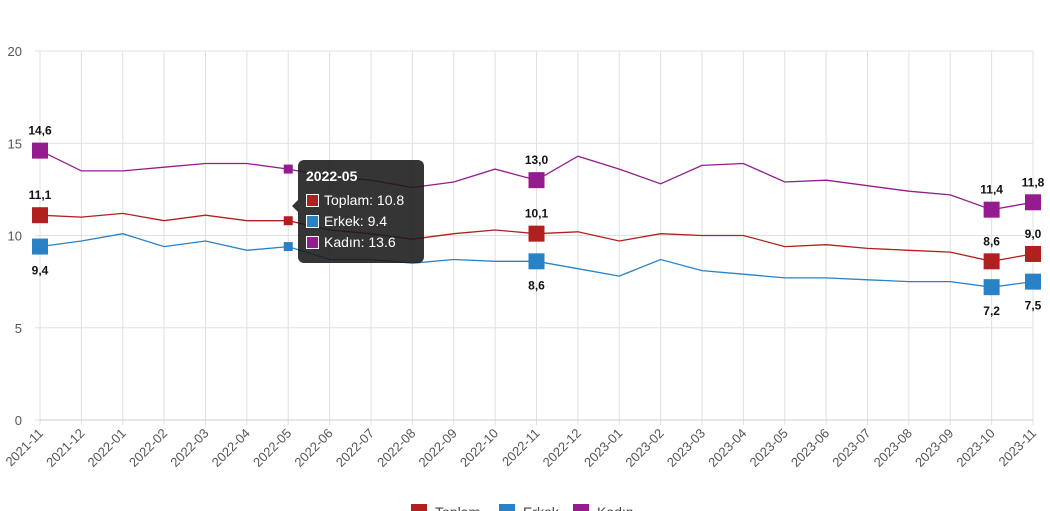  What do you see at coordinates (148, 448) in the screenshot?
I see `x-tick-label: 2022-02` at bounding box center [148, 448].